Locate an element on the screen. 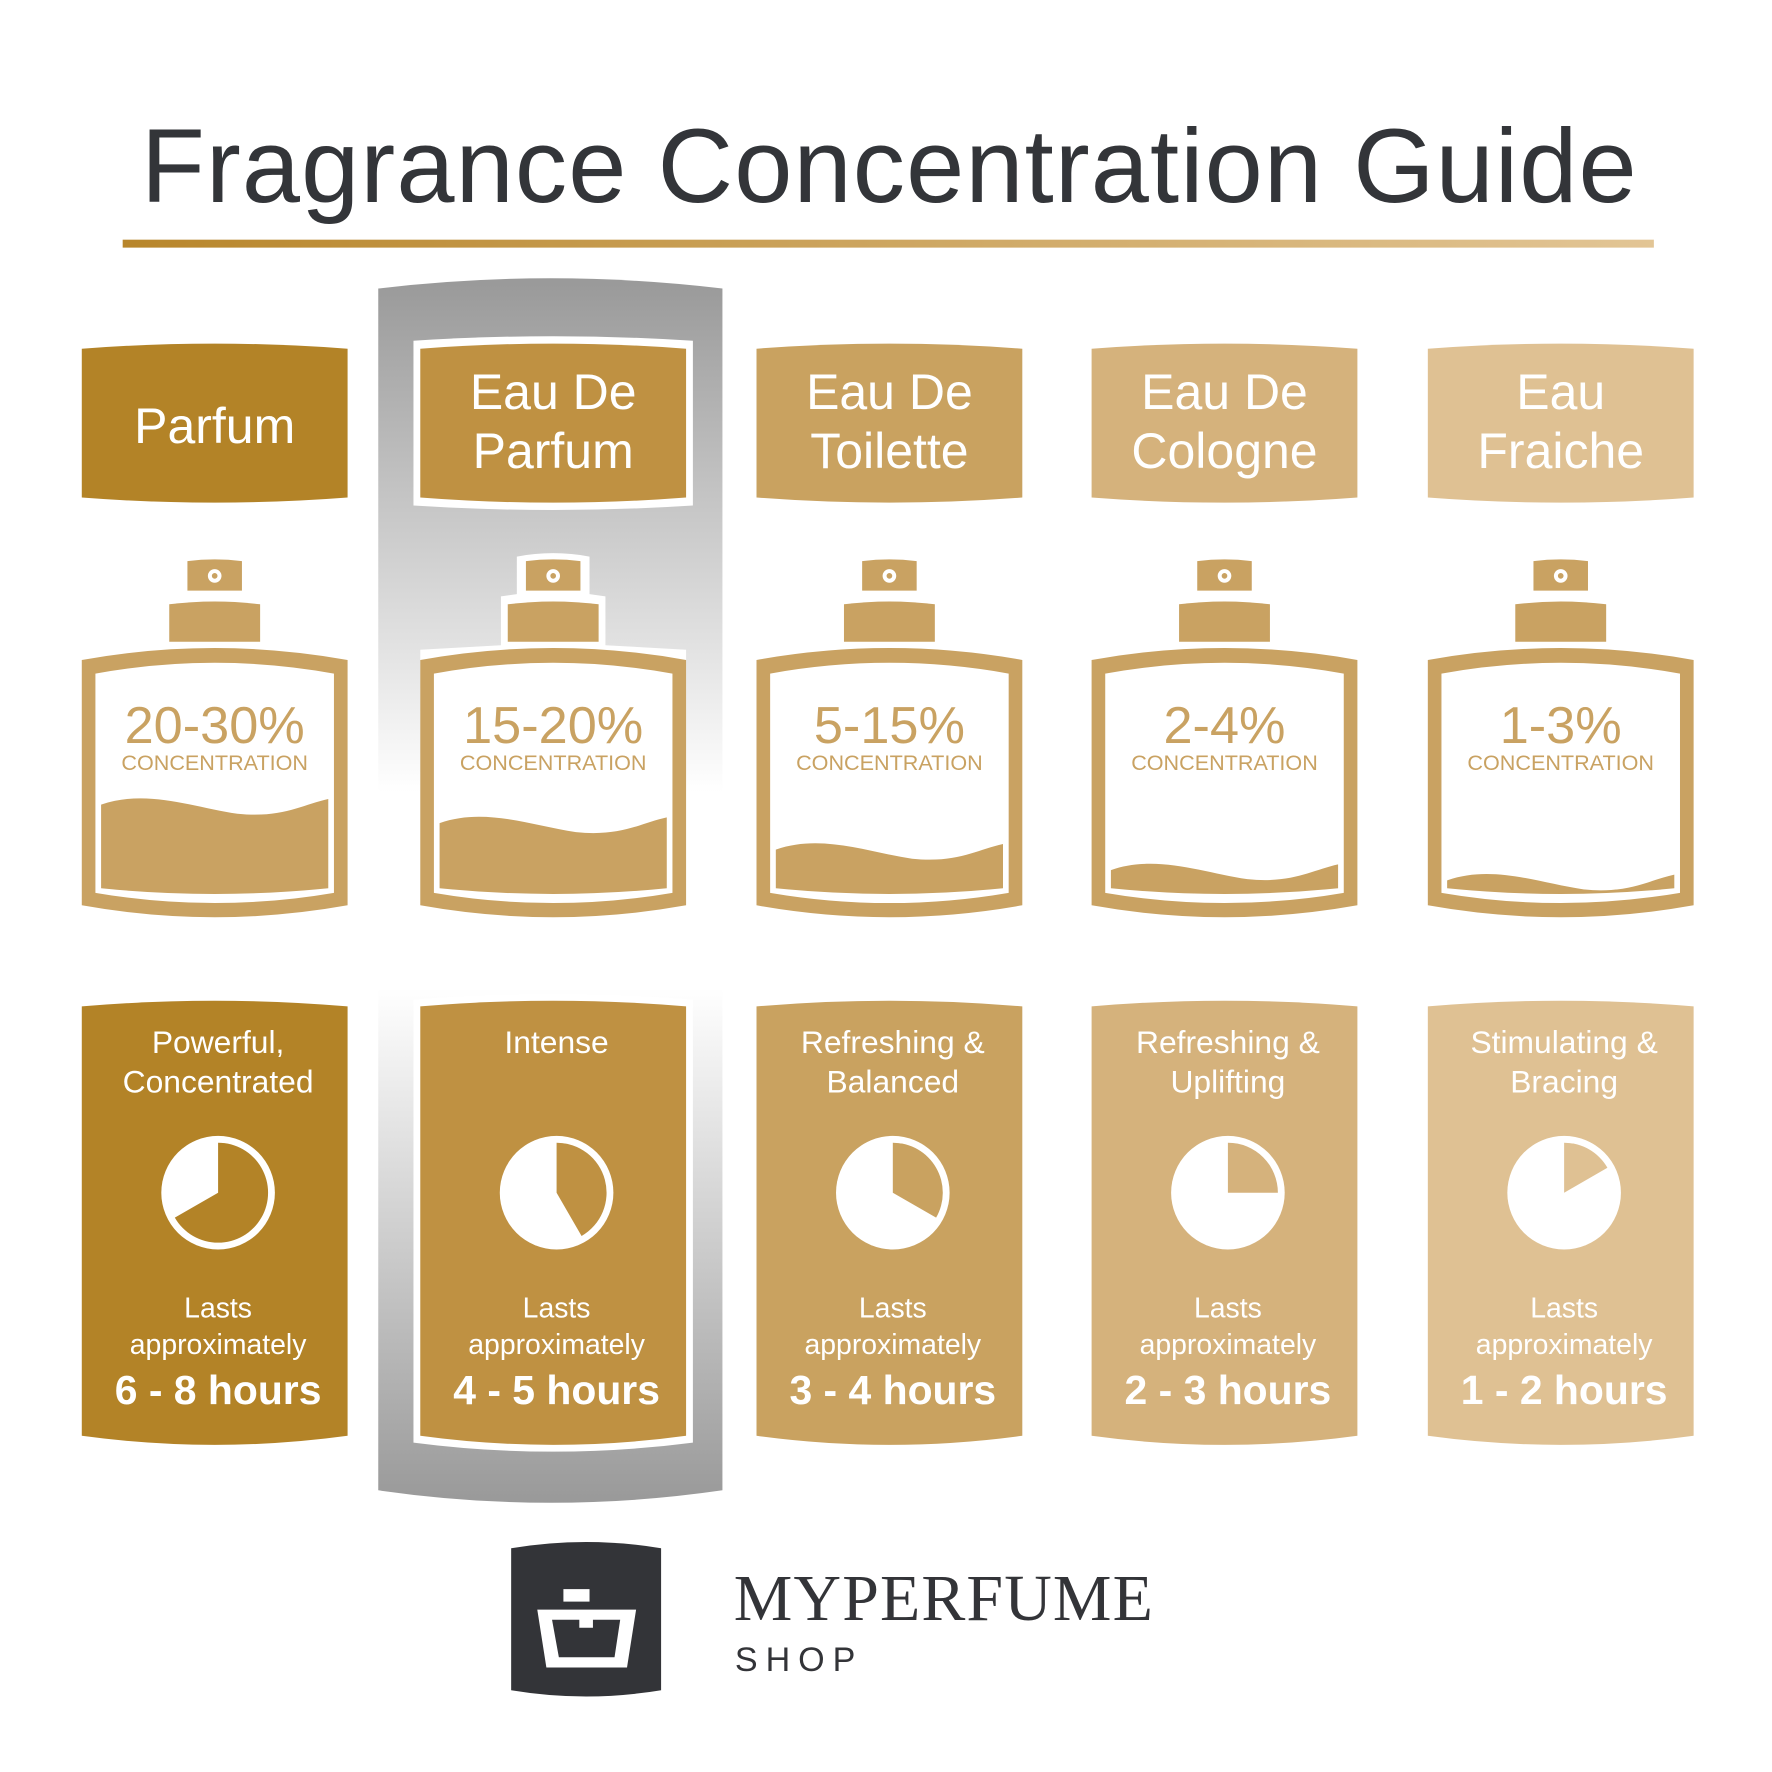  type-label: Fraiche is located at coordinates (1560, 451).